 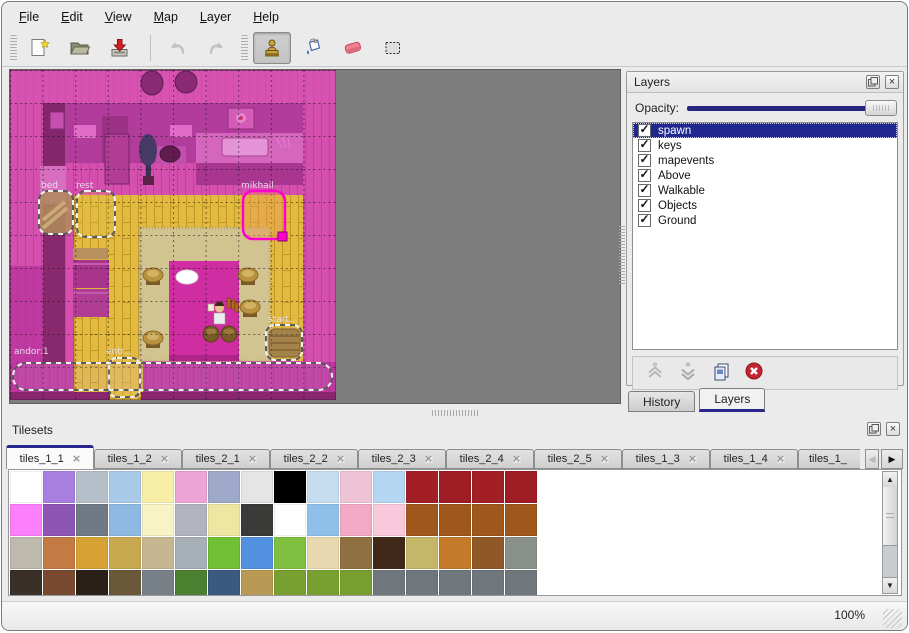 I want to click on raise-layer-button, so click(x=655, y=373).